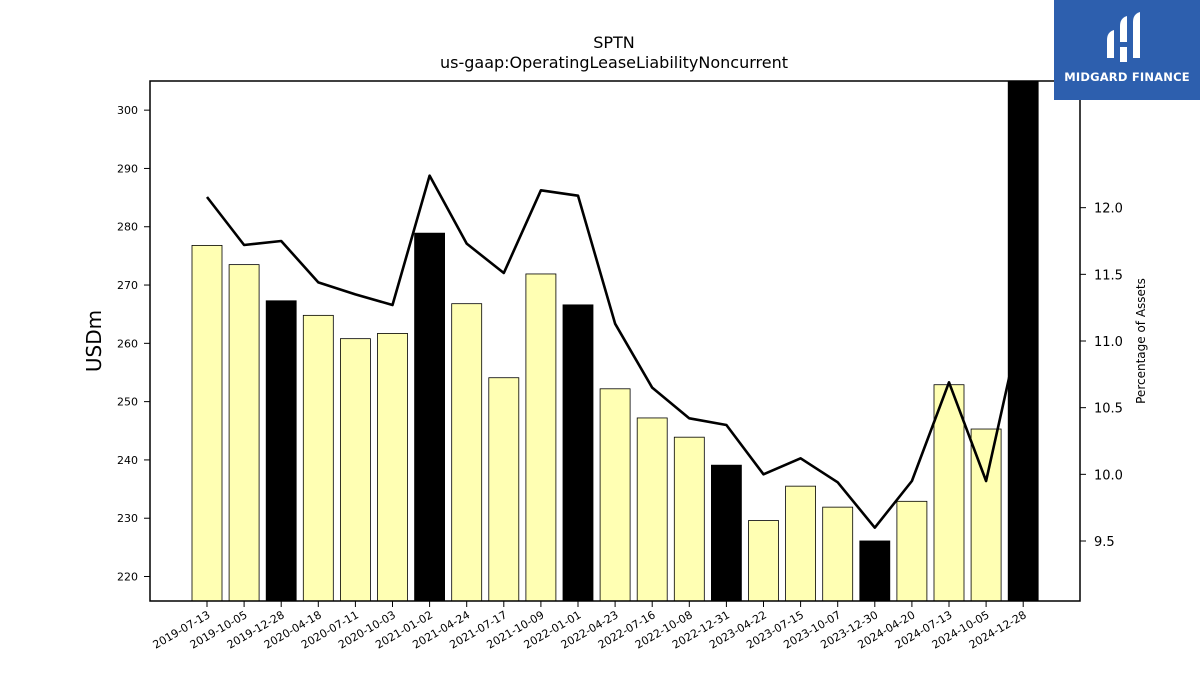 Image resolution: width=1200 pixels, height=675 pixels. I want to click on y-tick-label: 280, so click(127, 227).